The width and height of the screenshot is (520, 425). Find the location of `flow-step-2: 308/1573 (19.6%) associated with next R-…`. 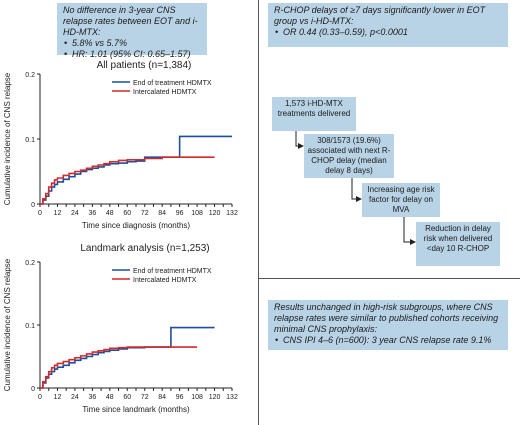

flow-step-2: 308/1573 (19.6%) associated with next R-… is located at coordinates (349, 156).